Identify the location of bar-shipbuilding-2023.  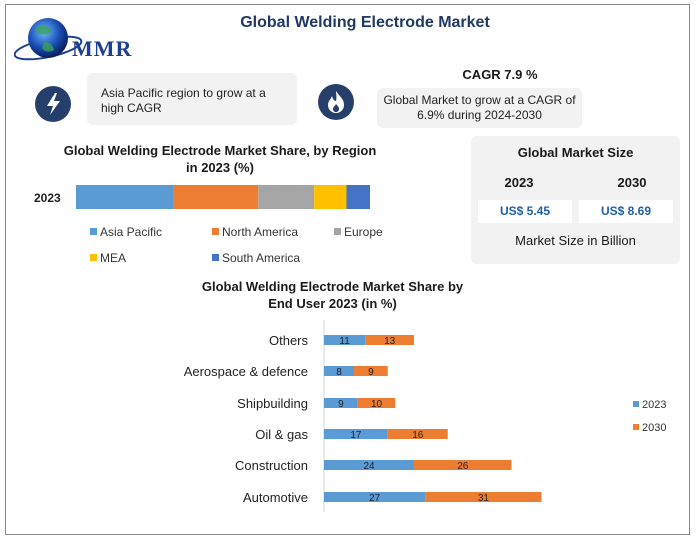
(341, 403).